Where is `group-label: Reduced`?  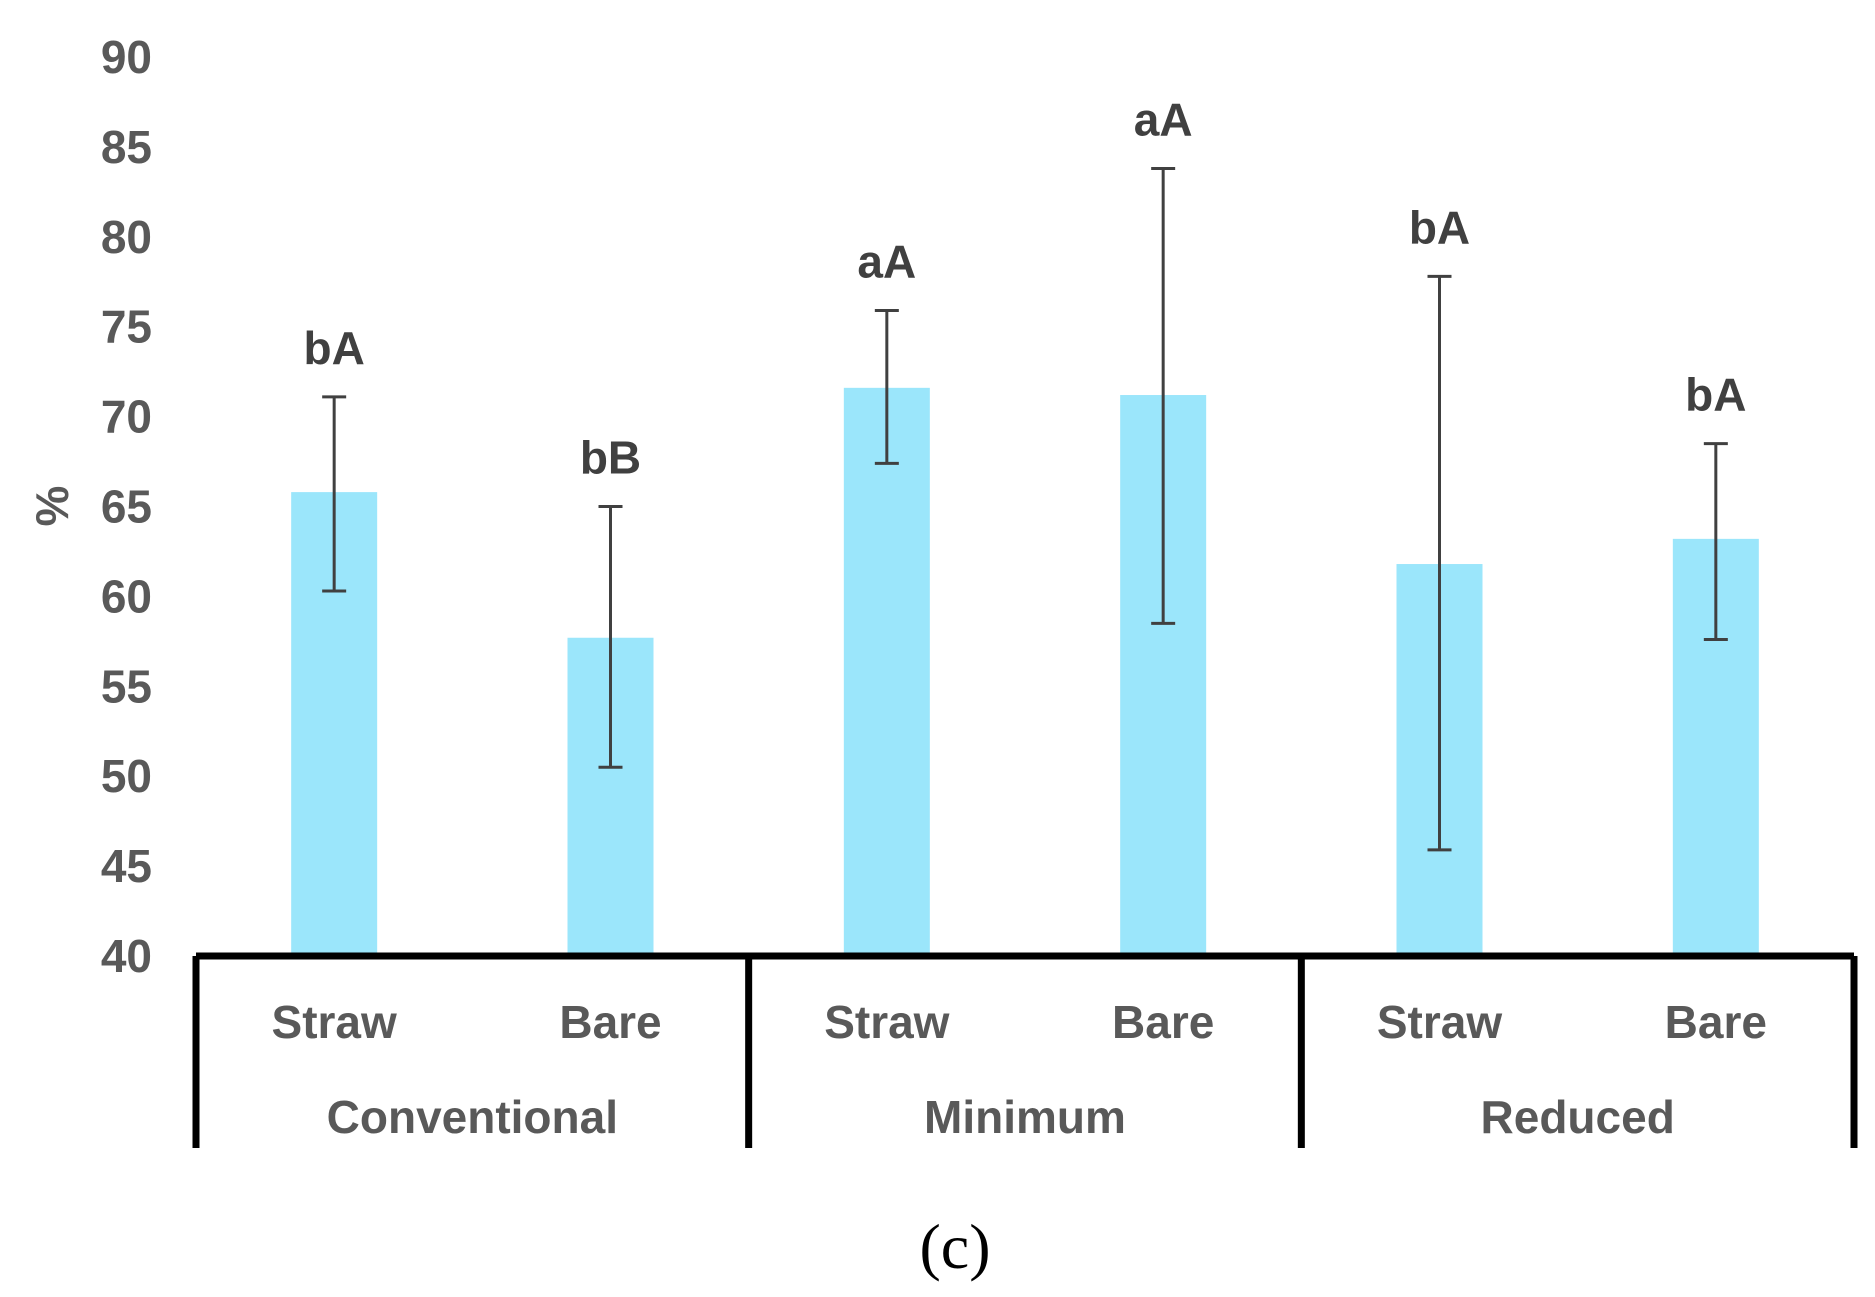 group-label: Reduced is located at coordinates (1578, 1117).